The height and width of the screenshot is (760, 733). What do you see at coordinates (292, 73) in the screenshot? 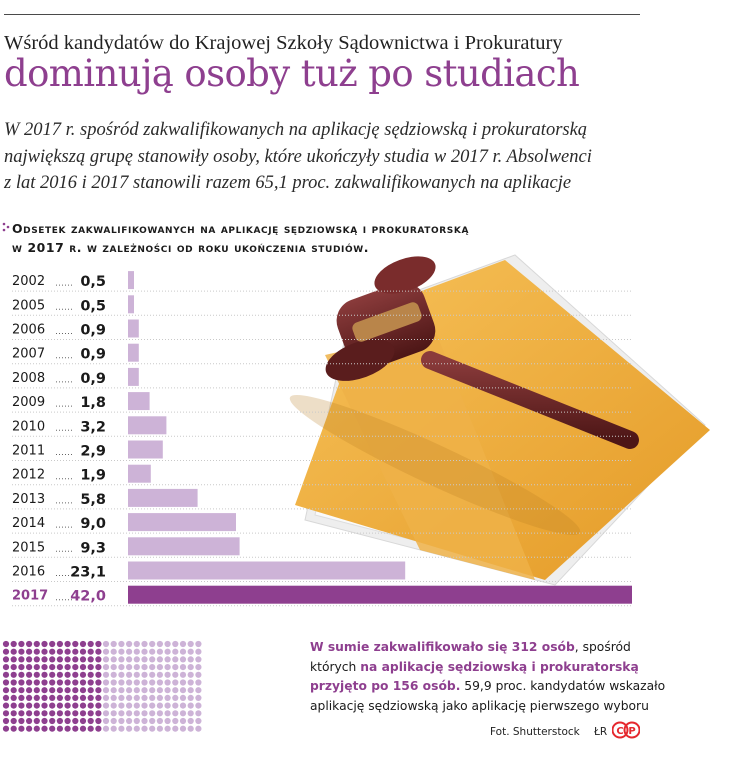
I see `headline: dominują osoby tuż po studiach` at bounding box center [292, 73].